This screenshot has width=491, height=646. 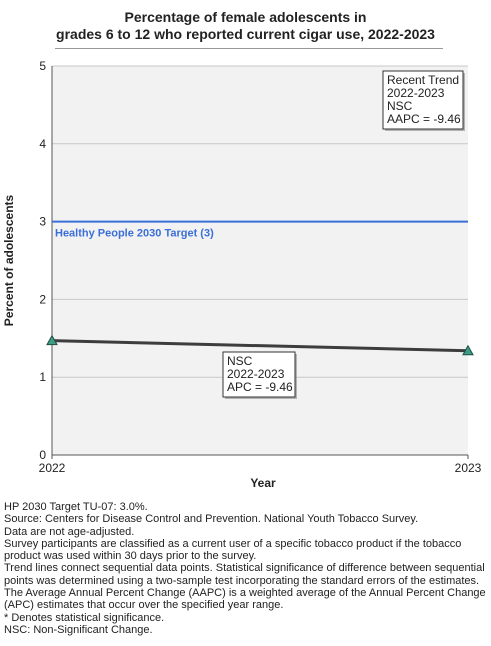 What do you see at coordinates (400, 106) in the screenshot?
I see `recent-trend-box-text: NSC` at bounding box center [400, 106].